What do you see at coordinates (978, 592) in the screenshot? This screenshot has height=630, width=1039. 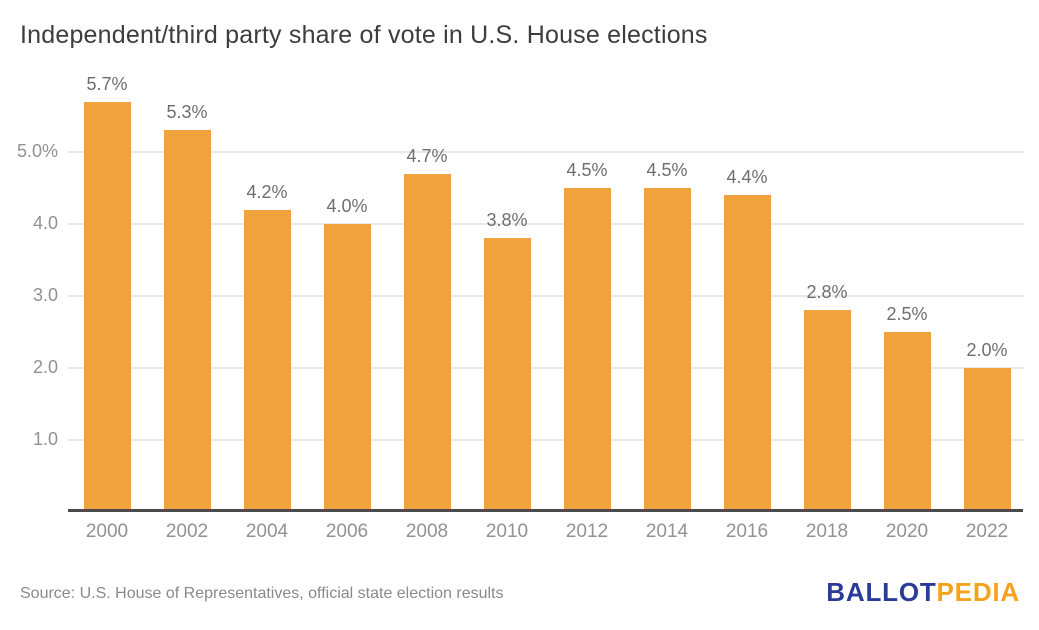 I see `logo-pedia-text: PEDIA` at bounding box center [978, 592].